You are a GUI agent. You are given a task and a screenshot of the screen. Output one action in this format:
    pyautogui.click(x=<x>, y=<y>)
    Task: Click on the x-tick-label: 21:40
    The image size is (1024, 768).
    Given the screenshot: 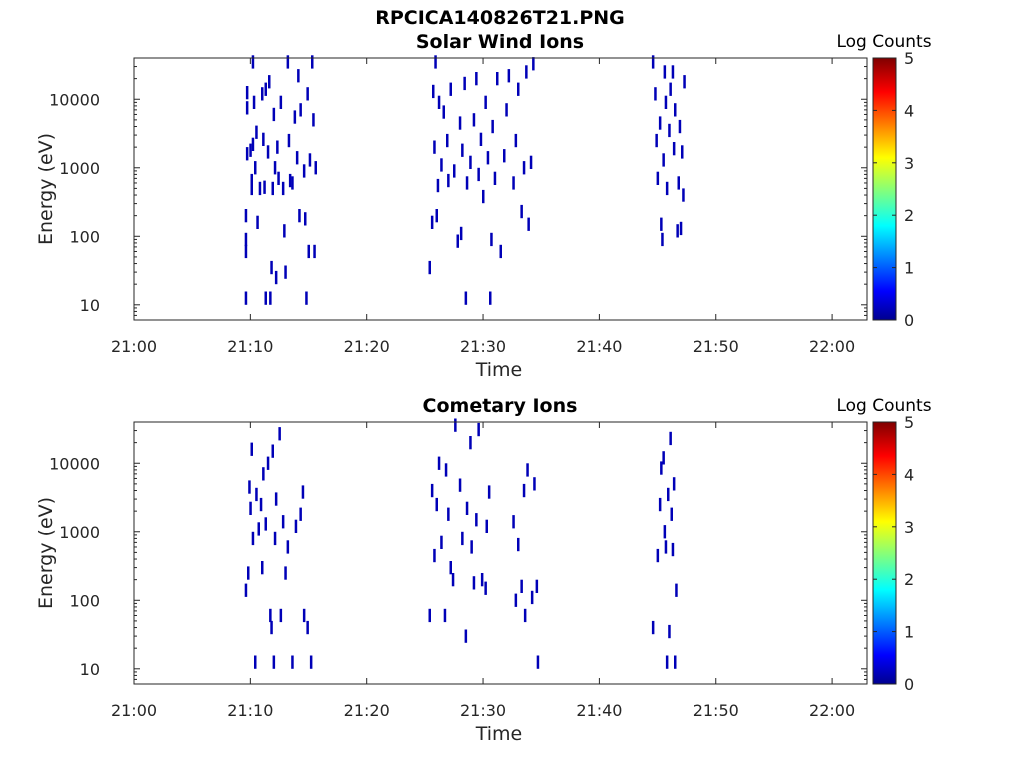 What is the action you would take?
    pyautogui.click(x=599, y=710)
    